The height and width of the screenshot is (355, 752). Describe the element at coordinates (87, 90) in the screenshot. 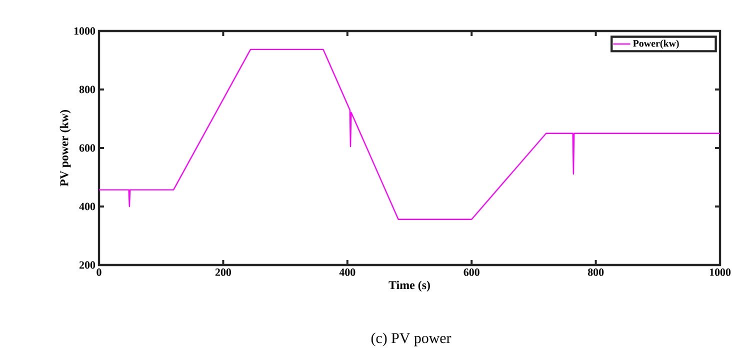

I see `y-tick-label: 800` at that location.